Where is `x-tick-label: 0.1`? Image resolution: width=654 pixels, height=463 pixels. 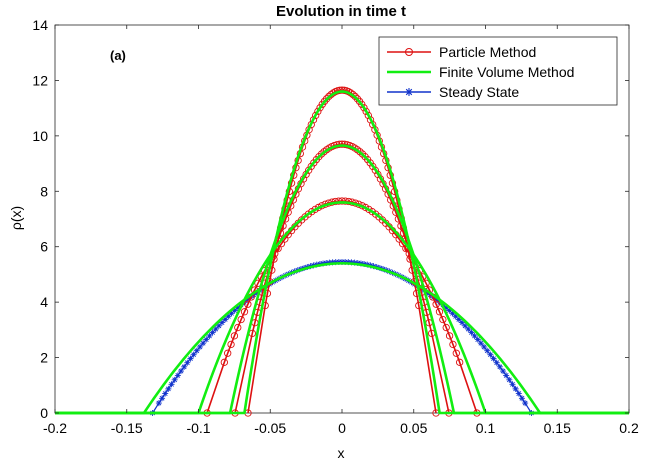 x-tick-label: 0.1 is located at coordinates (486, 428).